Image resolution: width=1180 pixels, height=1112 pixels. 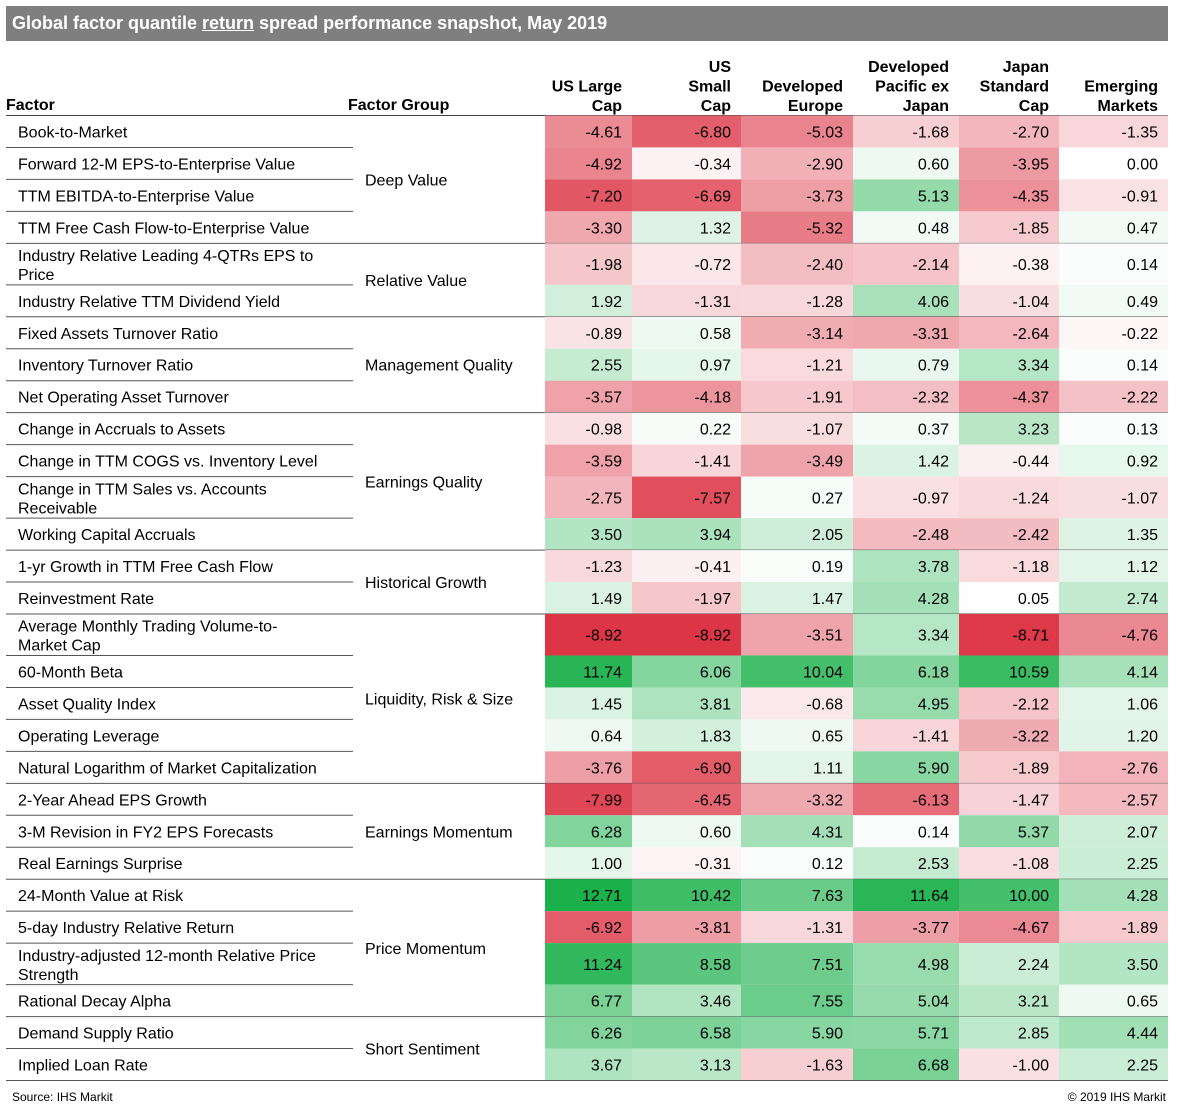 What do you see at coordinates (715, 430) in the screenshot?
I see `value-label: 0.22` at bounding box center [715, 430].